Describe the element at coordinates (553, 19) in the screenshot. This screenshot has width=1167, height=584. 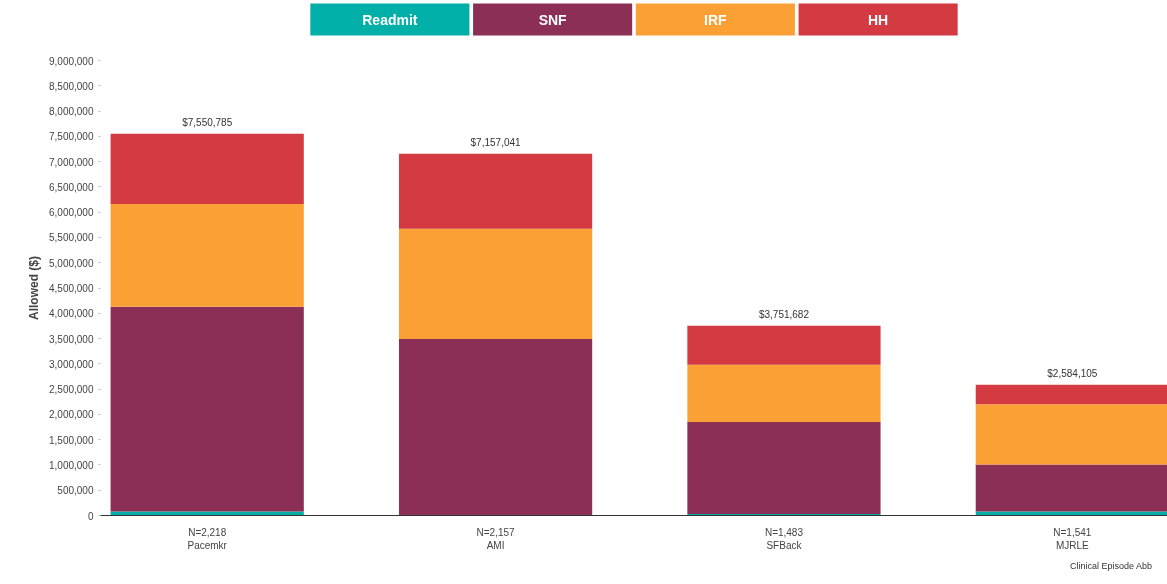
I see `text: SNF` at that location.